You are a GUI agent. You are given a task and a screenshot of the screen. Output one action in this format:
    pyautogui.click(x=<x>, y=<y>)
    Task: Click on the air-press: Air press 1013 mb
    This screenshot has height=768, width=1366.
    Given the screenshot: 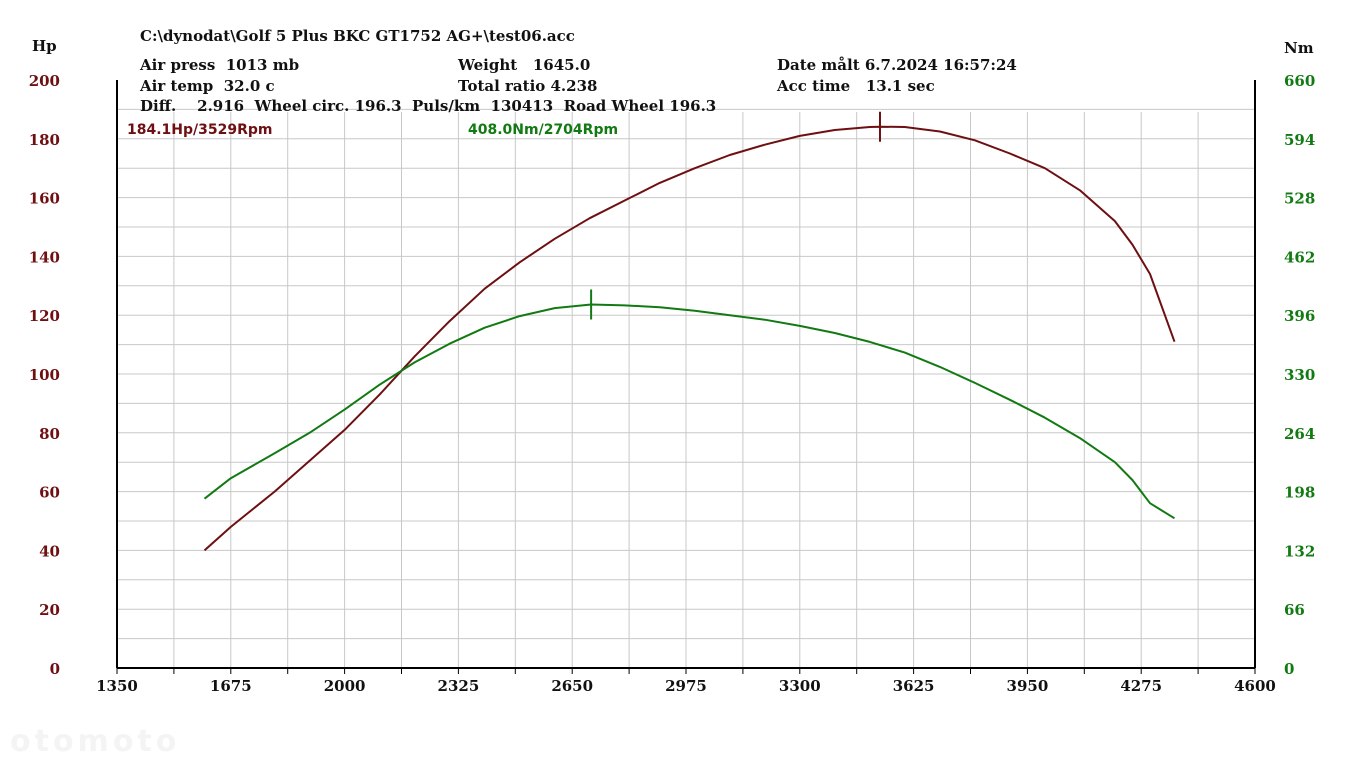 What is the action you would take?
    pyautogui.click(x=220, y=65)
    